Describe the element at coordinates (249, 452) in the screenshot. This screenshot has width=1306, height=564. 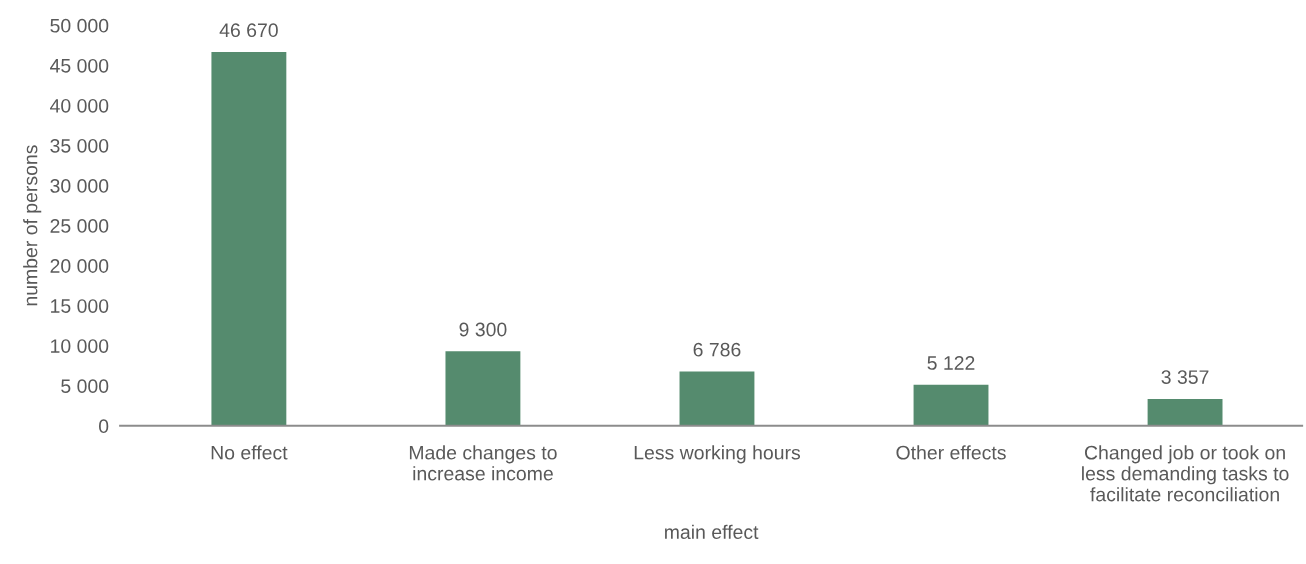
I see `x-tick-label: No effect` at that location.